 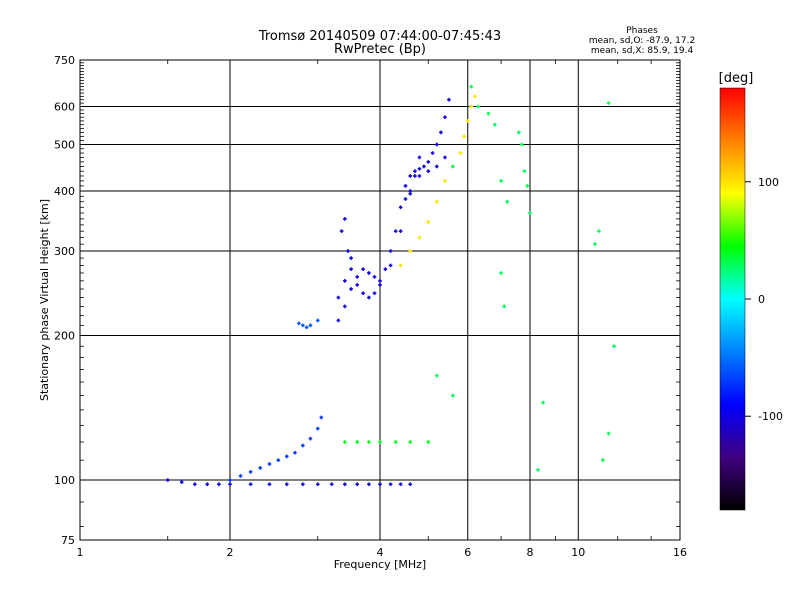 I want to click on y-tick-label: 400, so click(x=64, y=191).